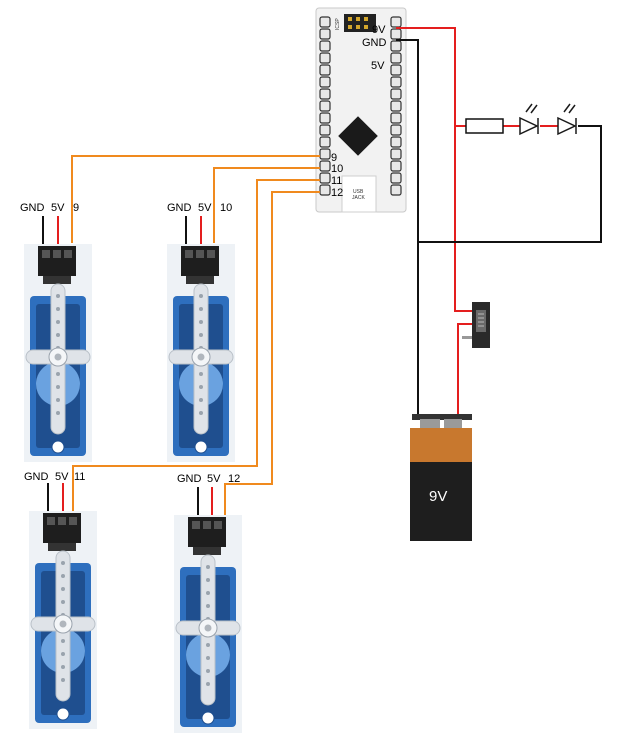 This screenshot has width=626, height=743. Describe the element at coordinates (234, 479) in the screenshot. I see `servo-4-pin-label: 12` at that location.